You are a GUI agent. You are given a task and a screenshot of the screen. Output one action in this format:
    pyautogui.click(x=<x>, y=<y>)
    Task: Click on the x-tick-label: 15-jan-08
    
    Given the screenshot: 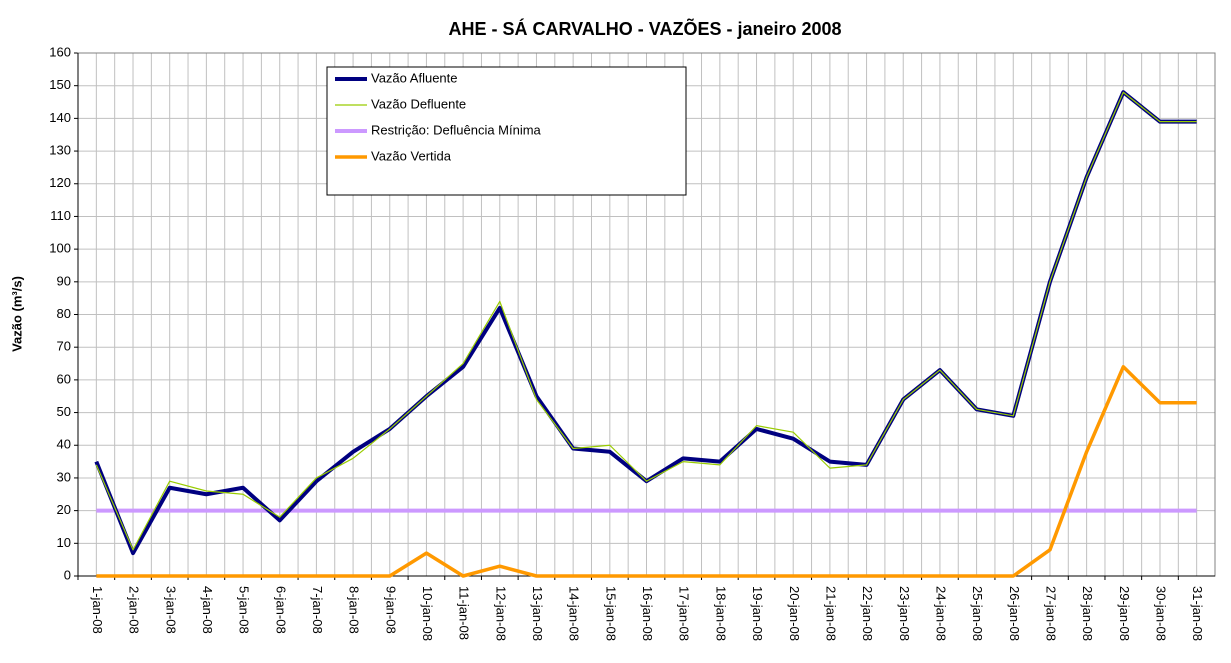 What is the action you would take?
    pyautogui.click(x=610, y=613)
    